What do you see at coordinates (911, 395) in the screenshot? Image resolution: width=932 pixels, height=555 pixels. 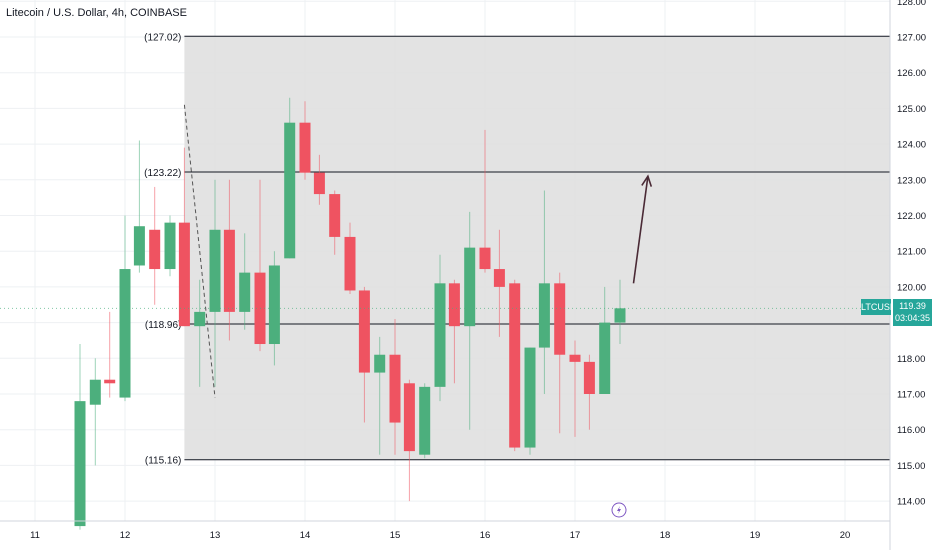 I see `y-axis-tick-label: 117.00` at bounding box center [911, 395].